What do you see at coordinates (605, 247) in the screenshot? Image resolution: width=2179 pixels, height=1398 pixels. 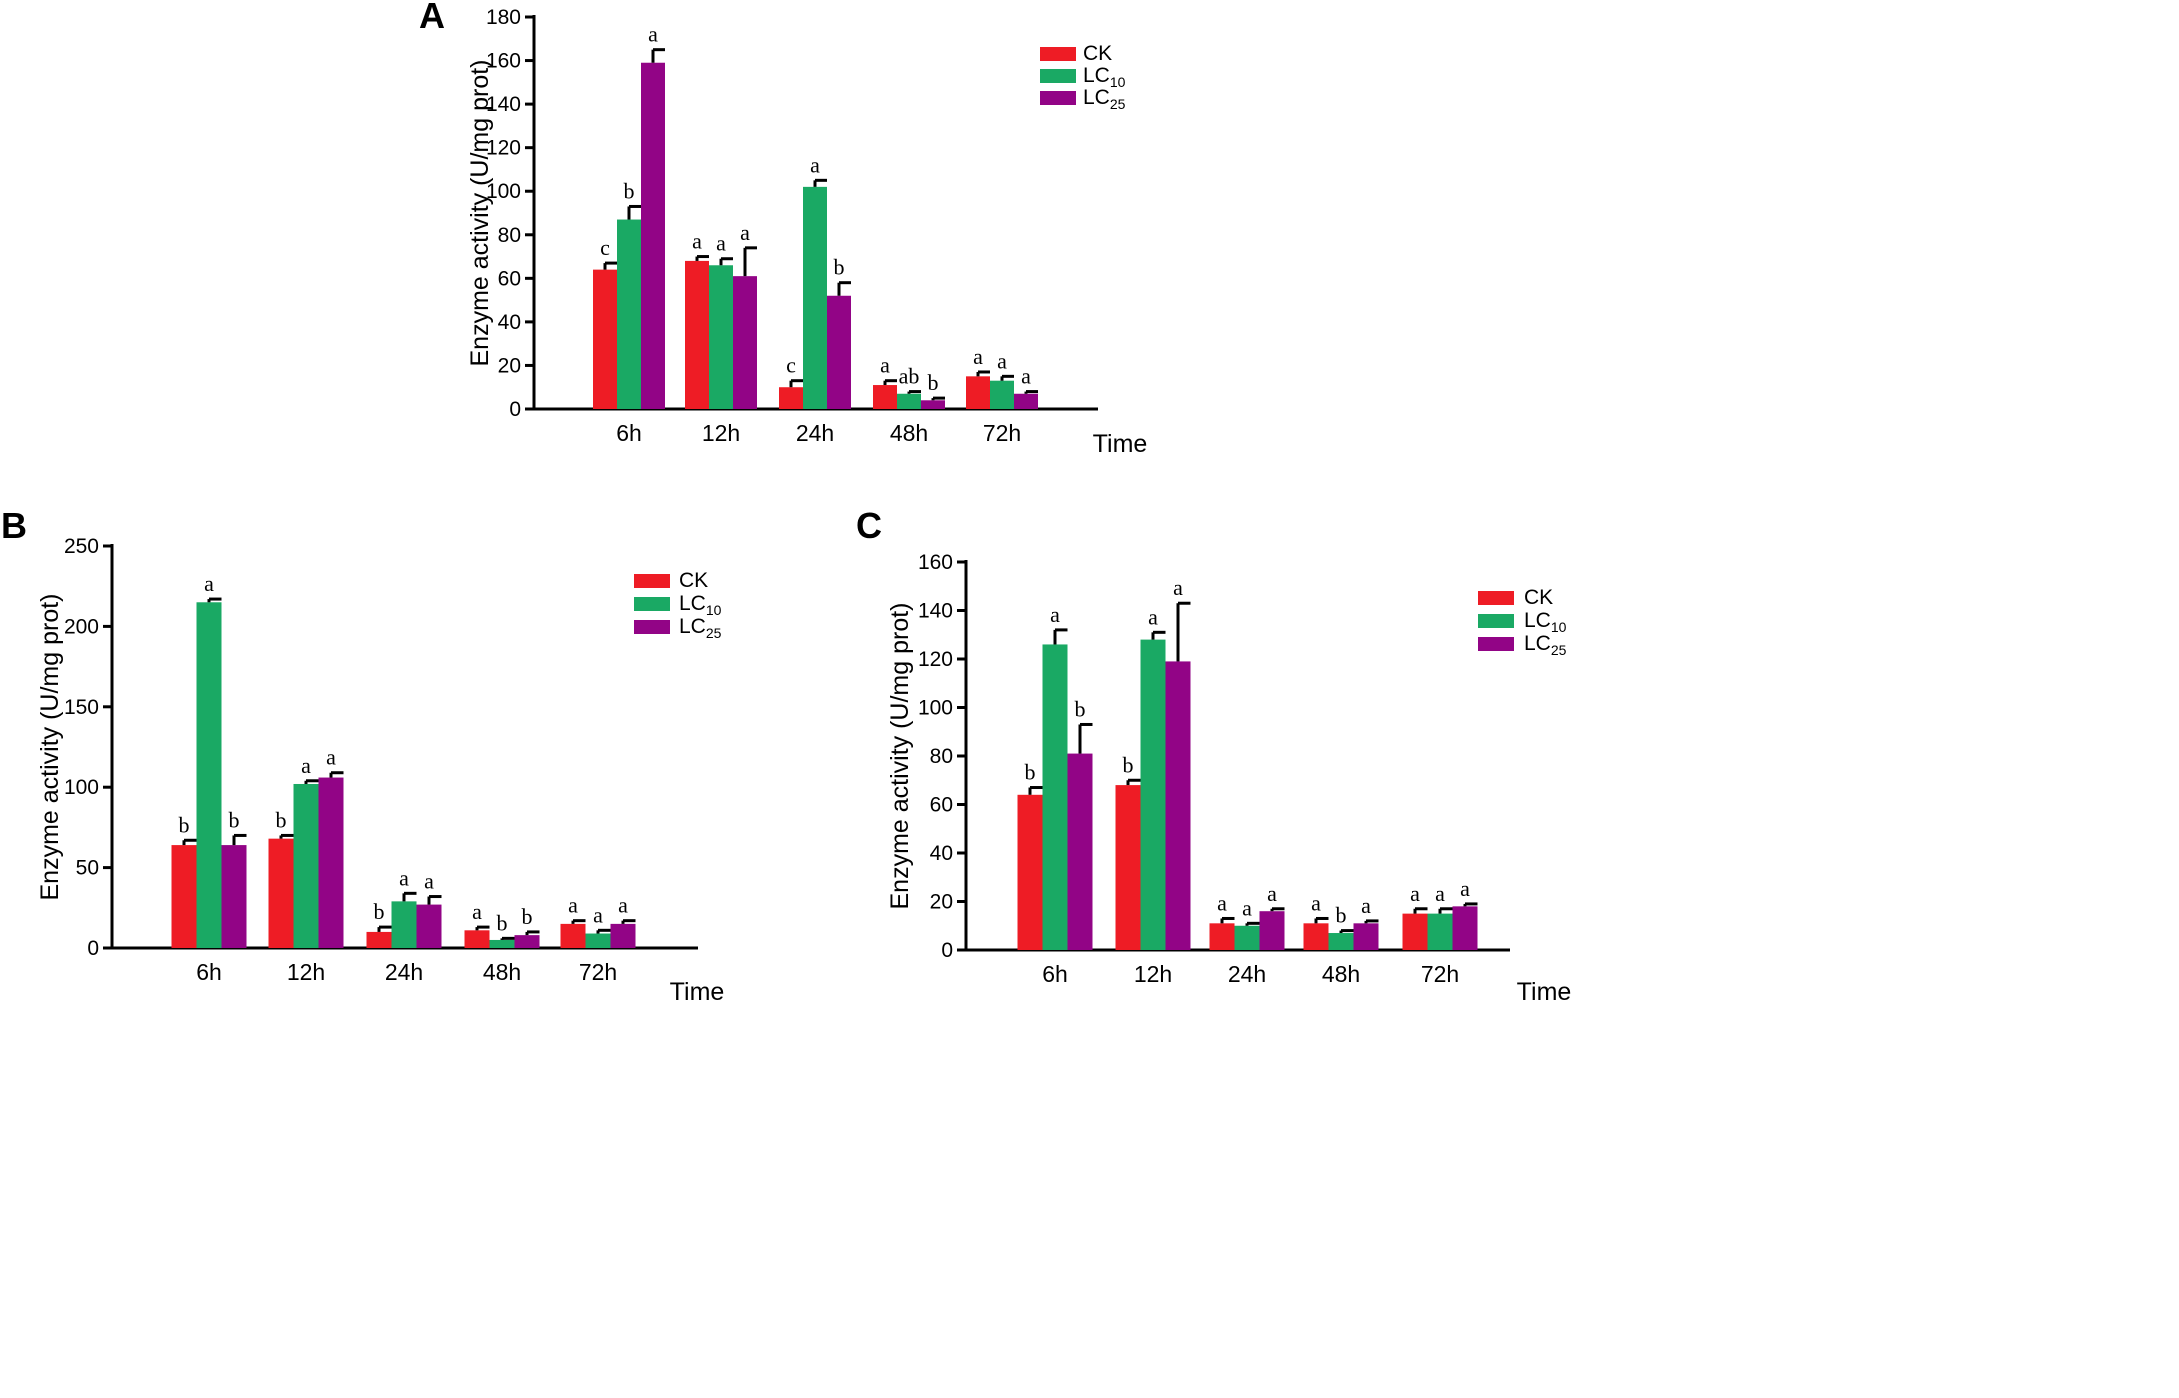 I see `significance-letter: c` at bounding box center [605, 247].